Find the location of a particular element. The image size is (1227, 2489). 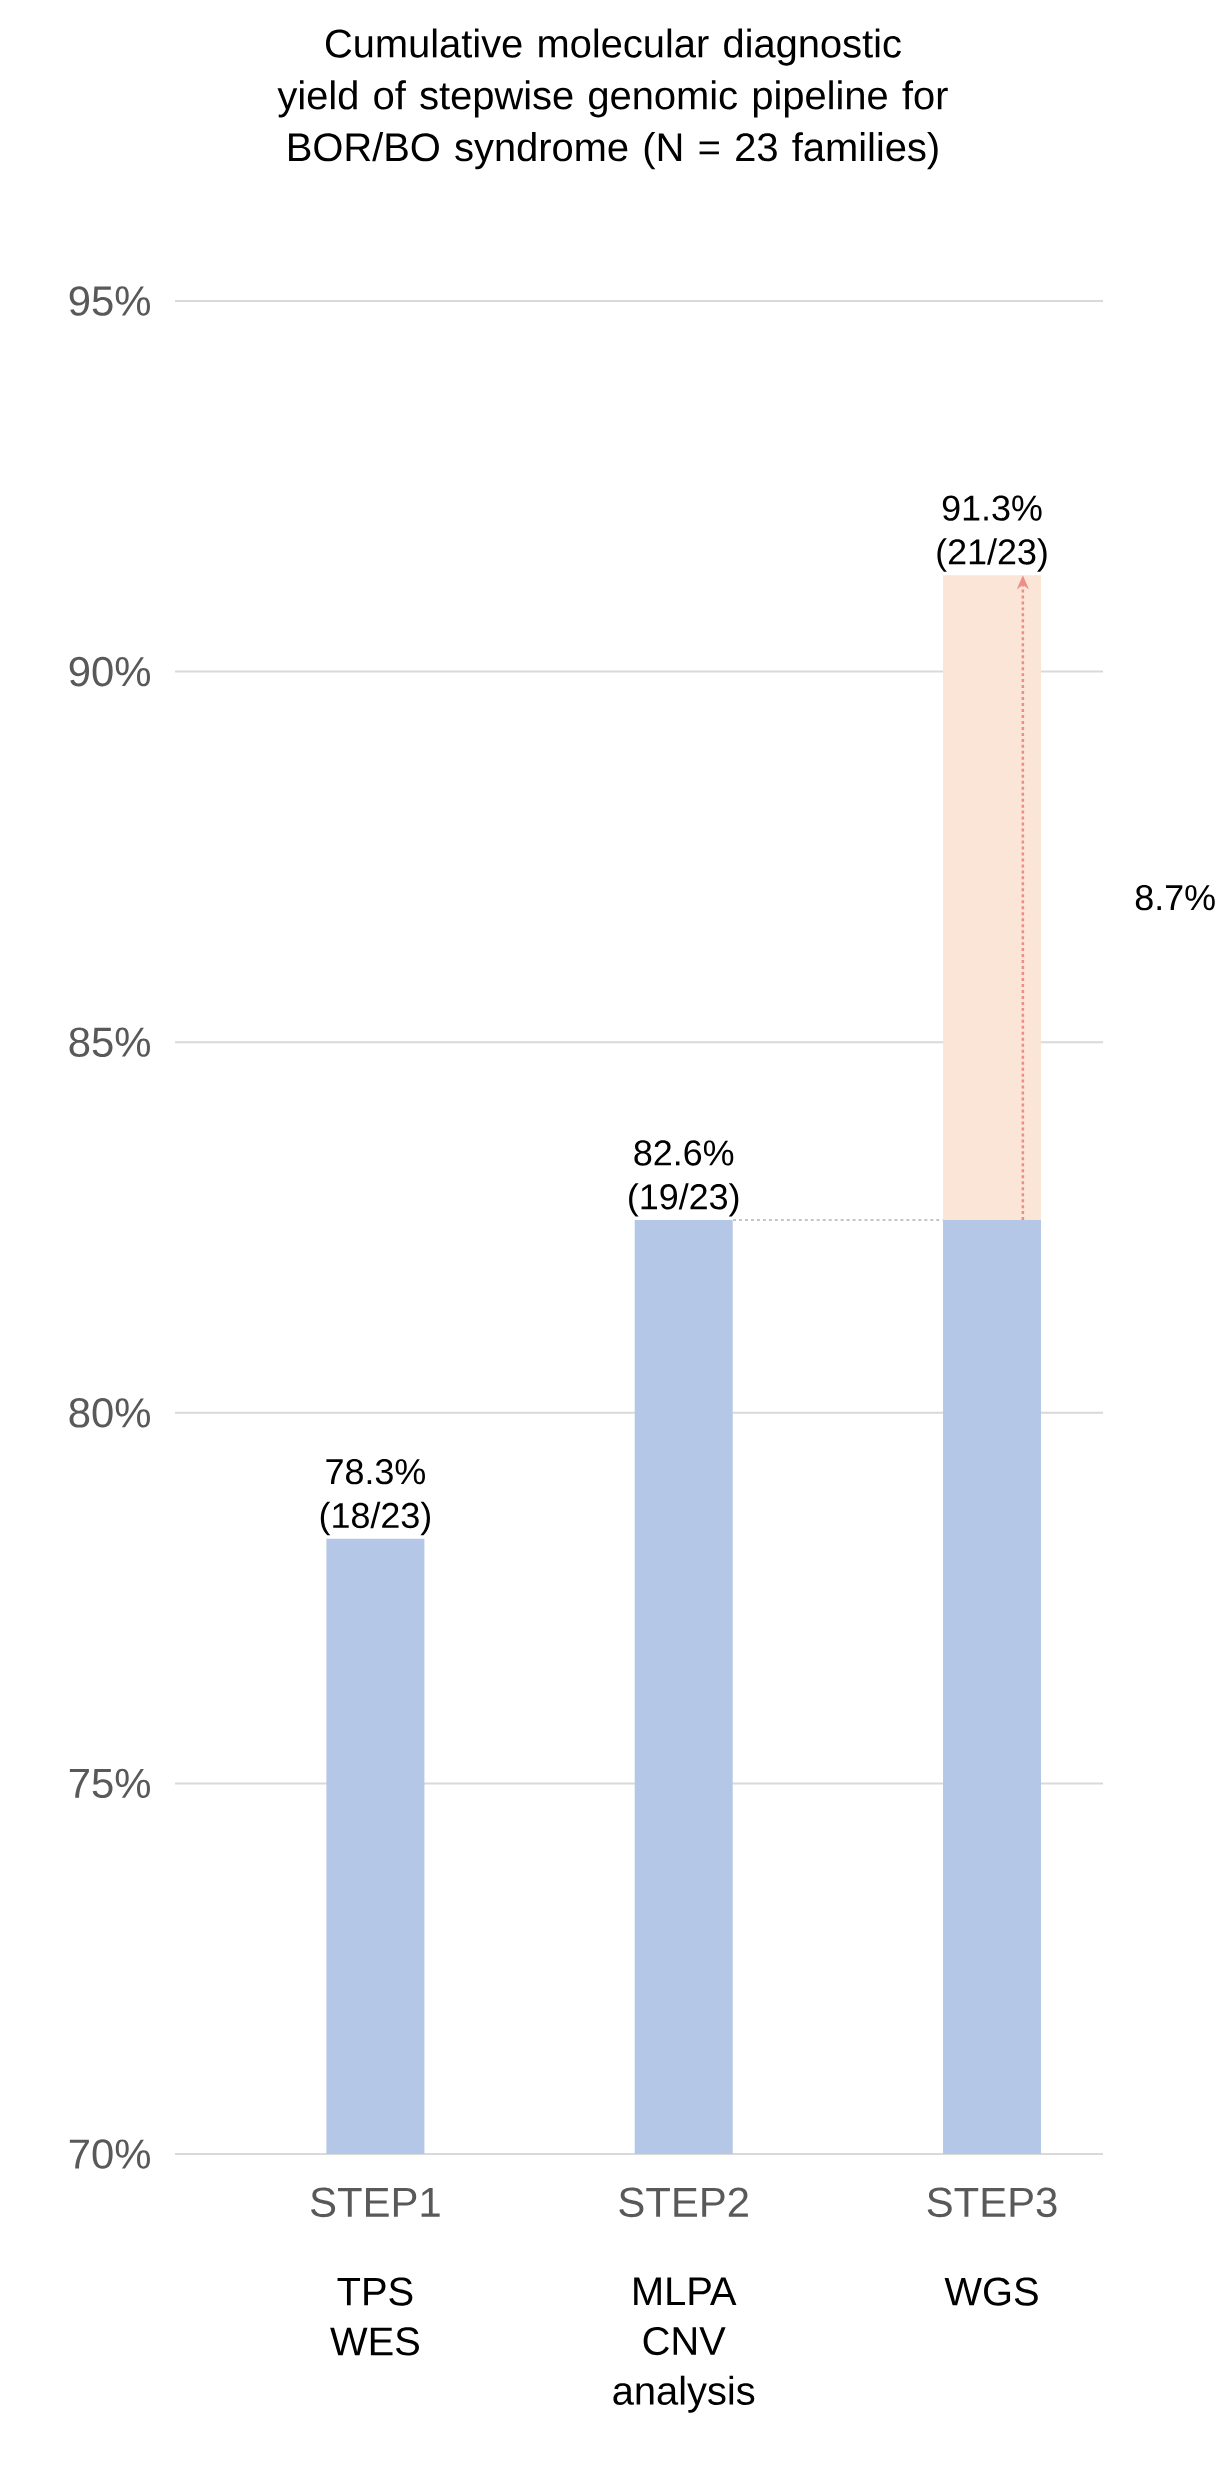

total-label: 78.3% (18/23) is located at coordinates (375, 1497).